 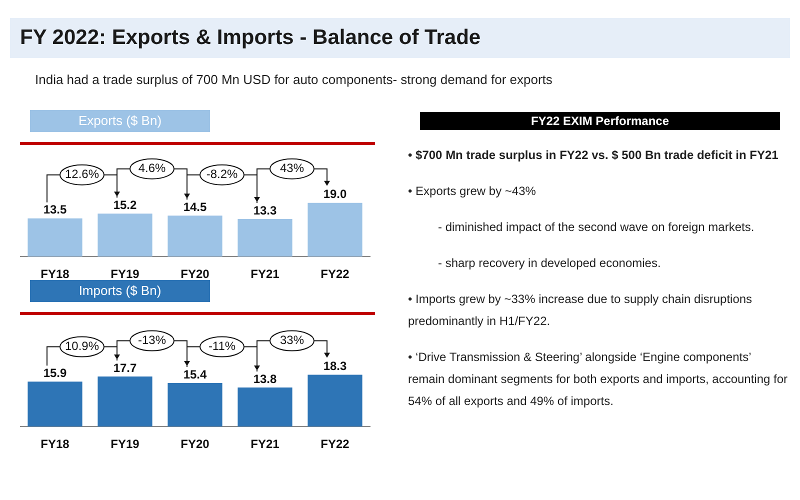 I want to click on text: - sharp recovery in developed economies., so click(x=549, y=263).